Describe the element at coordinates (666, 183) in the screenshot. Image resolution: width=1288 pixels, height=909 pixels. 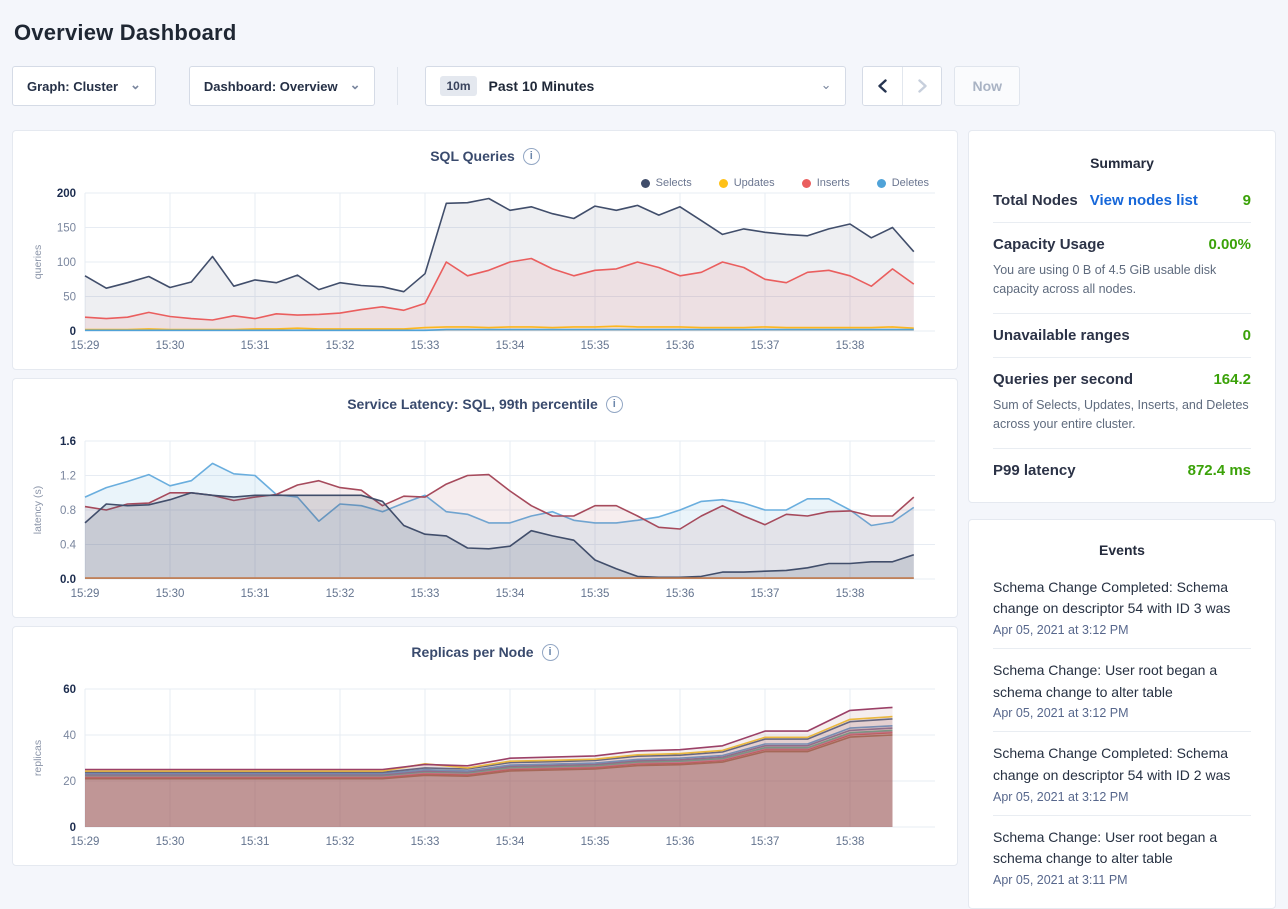
I see `legend-item: Selects` at that location.